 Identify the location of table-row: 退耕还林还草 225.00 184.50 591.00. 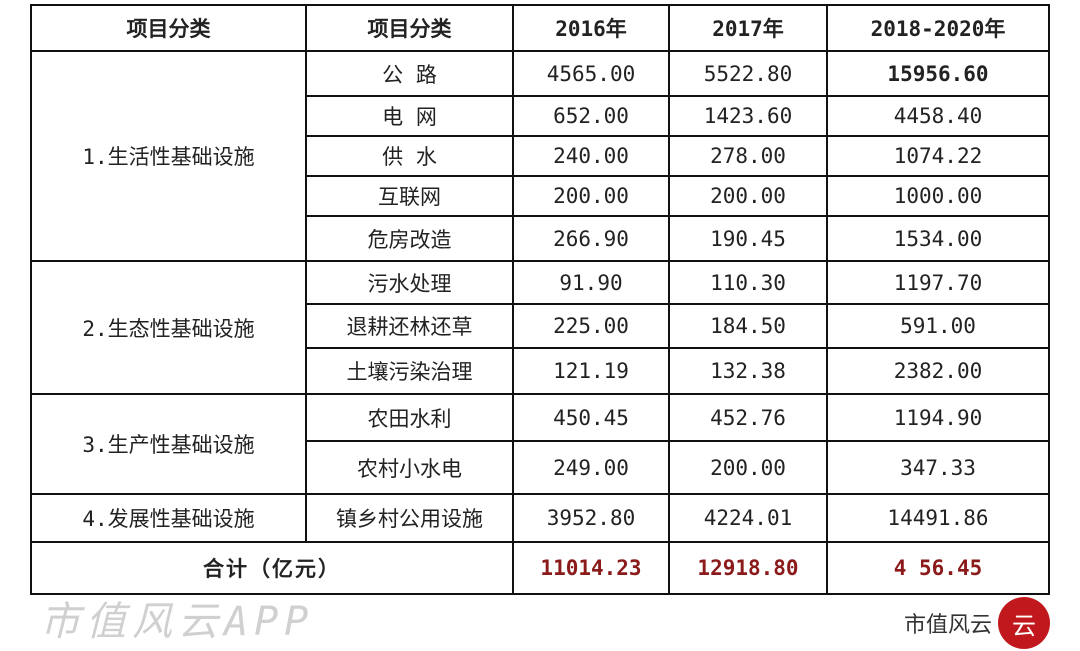
(540, 326).